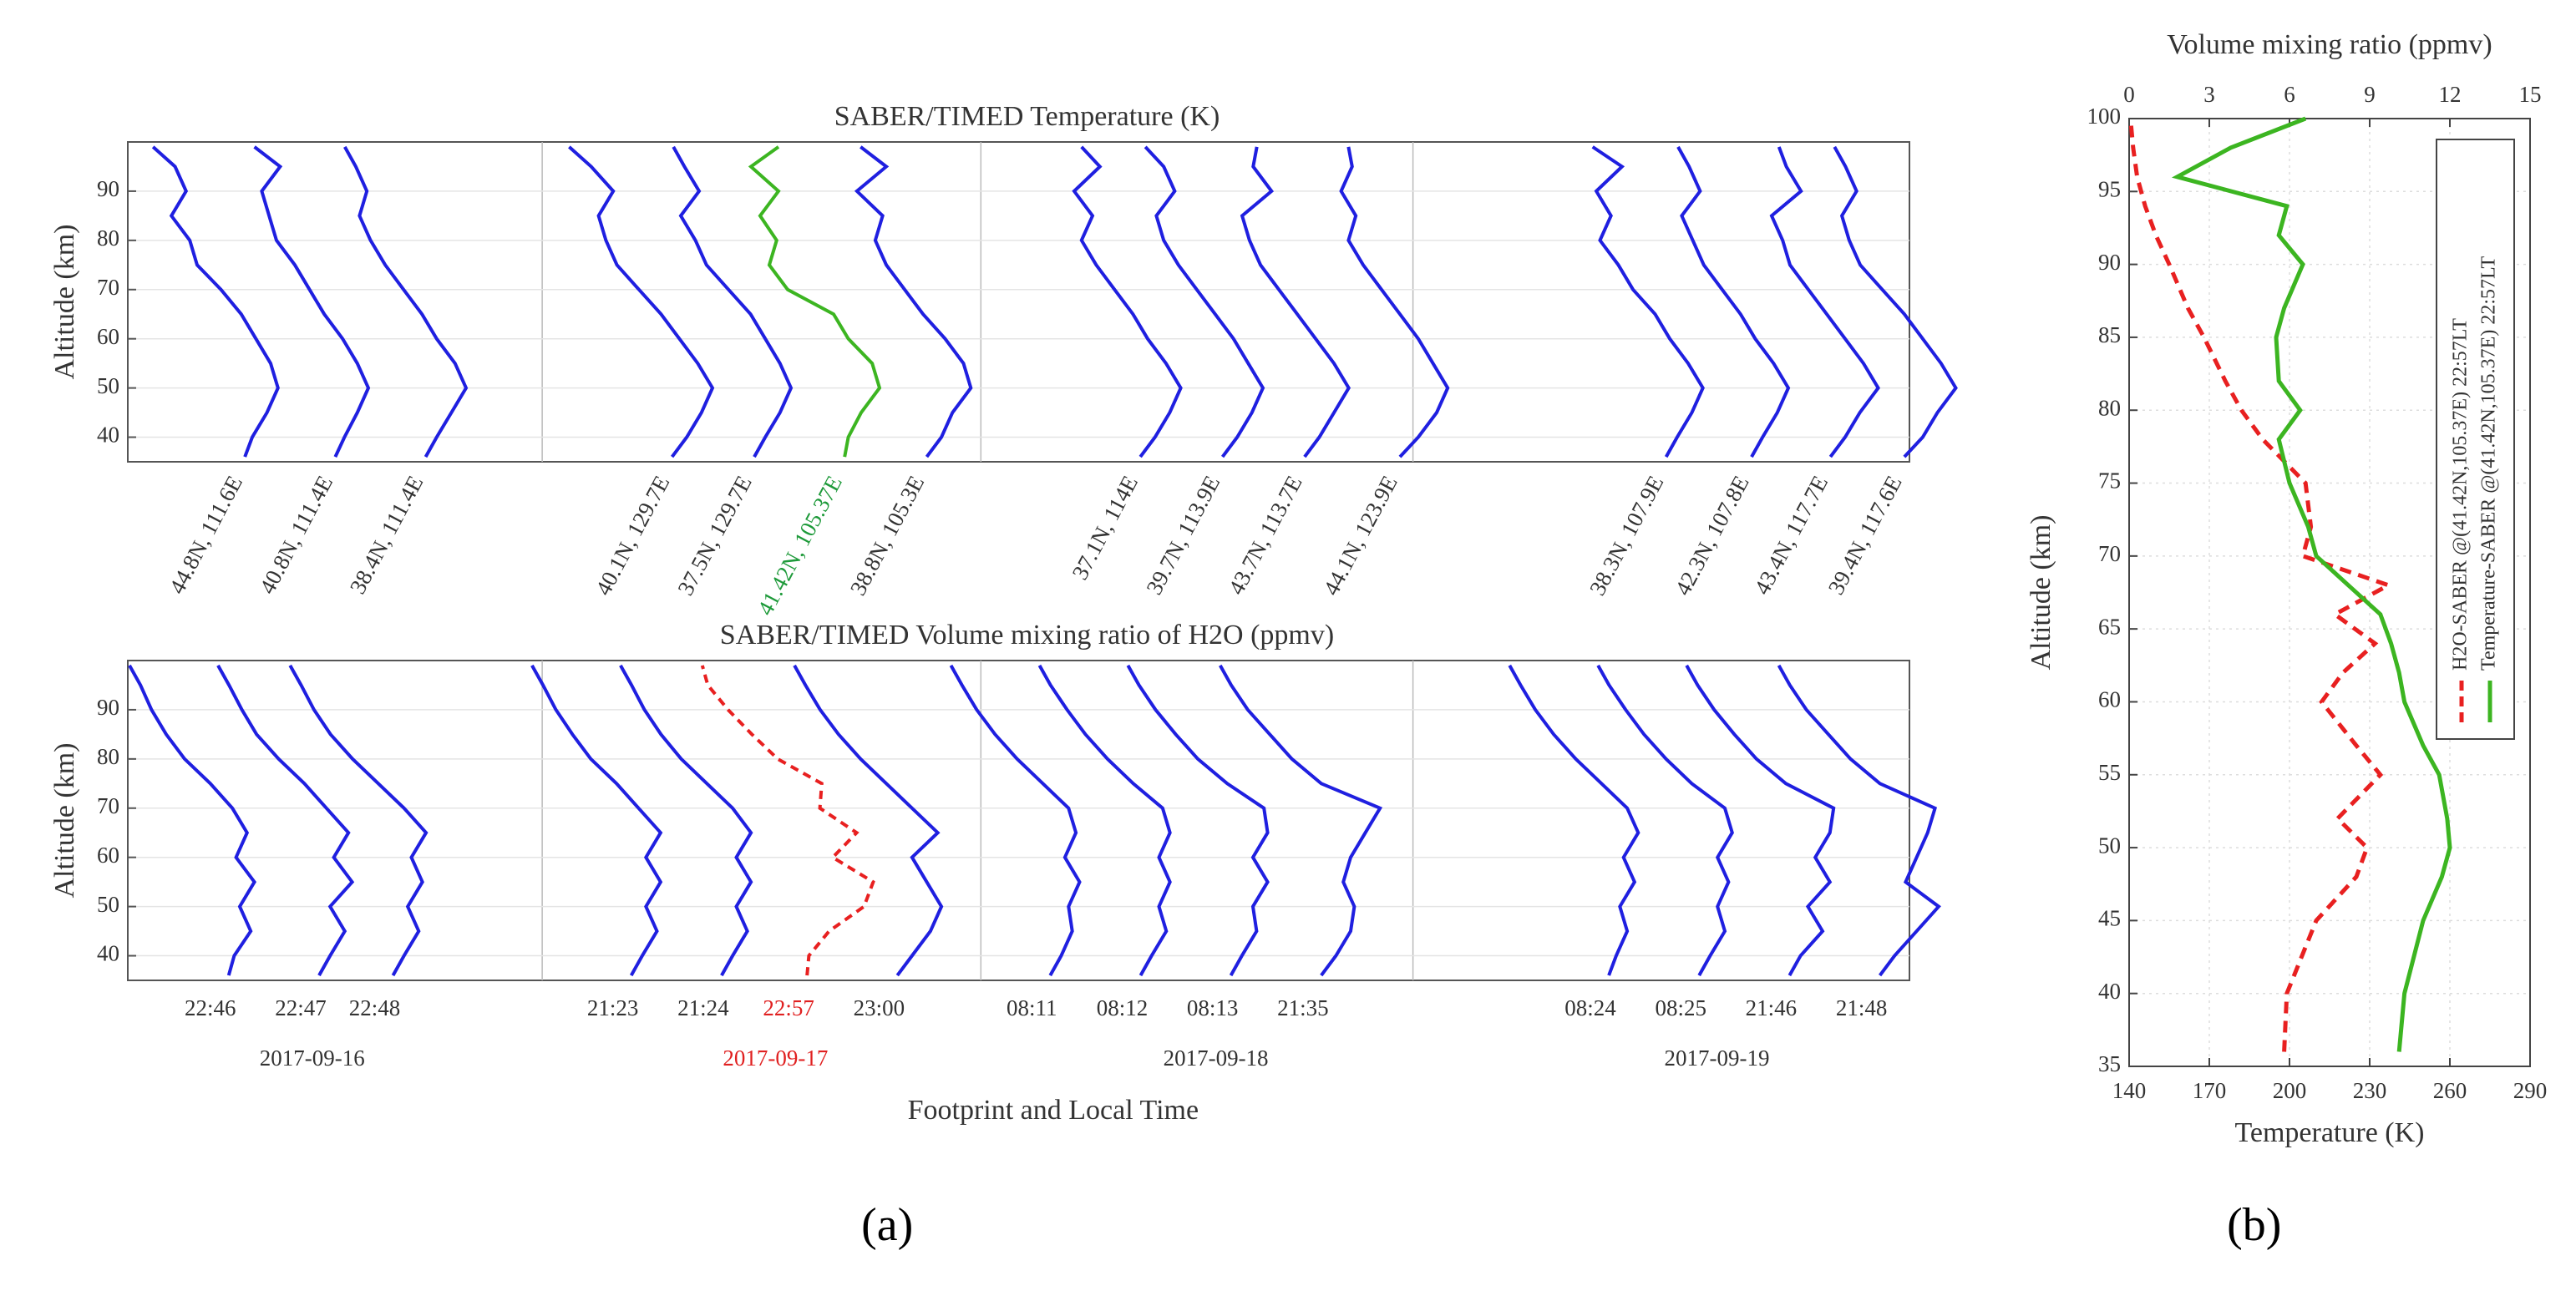  Describe the element at coordinates (375, 1008) in the screenshot. I see `time-label: 22:48` at that location.